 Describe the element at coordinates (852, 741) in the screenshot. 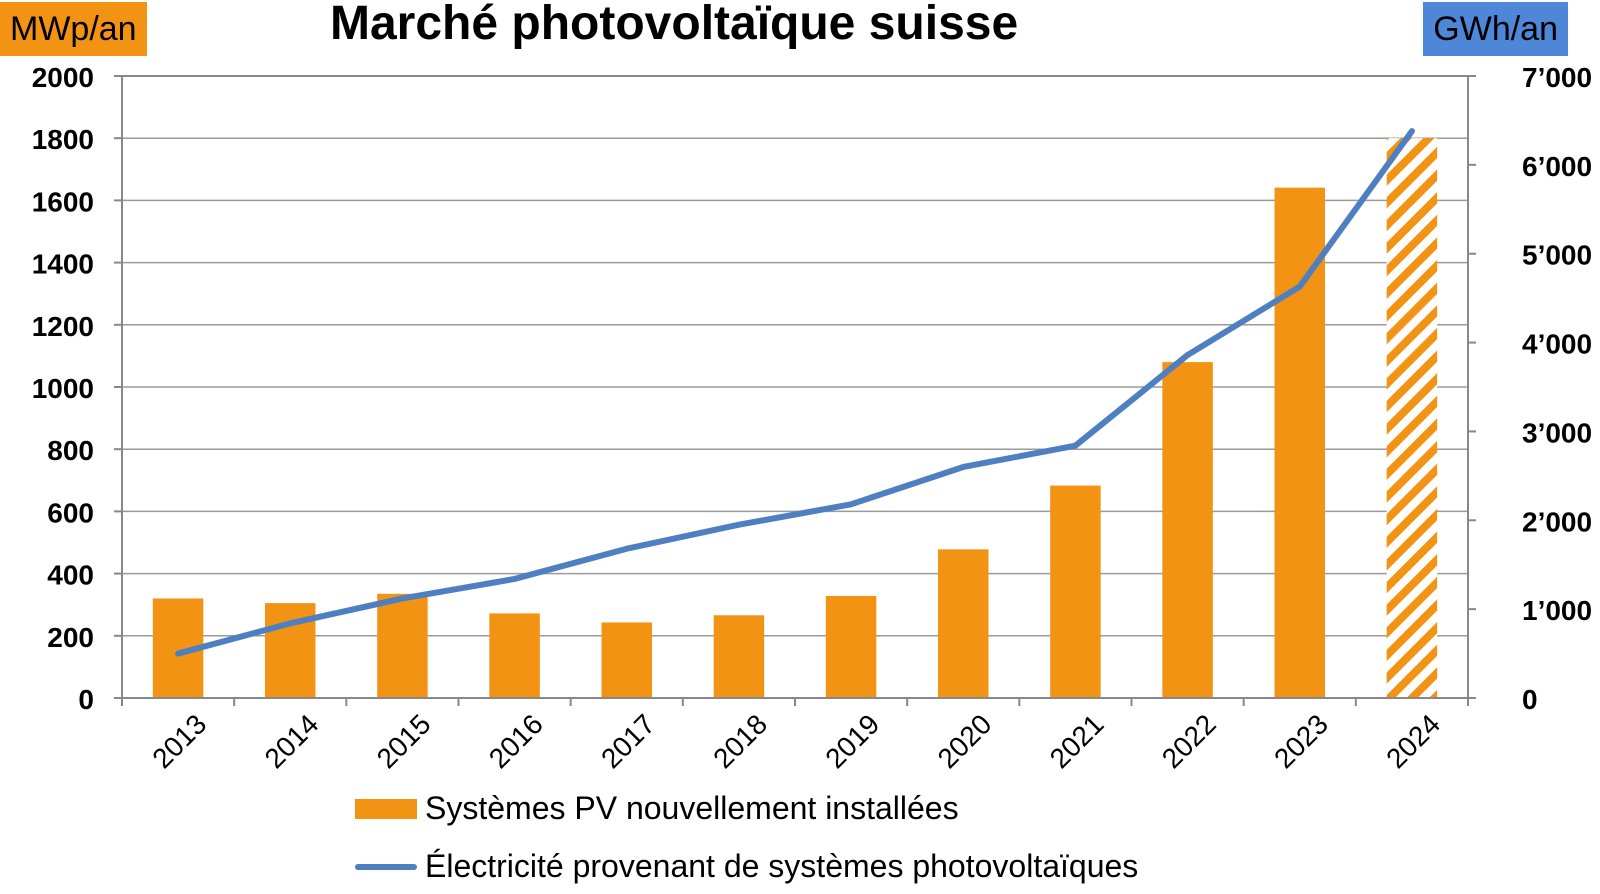

I see `x-label-2019: 2019` at that location.